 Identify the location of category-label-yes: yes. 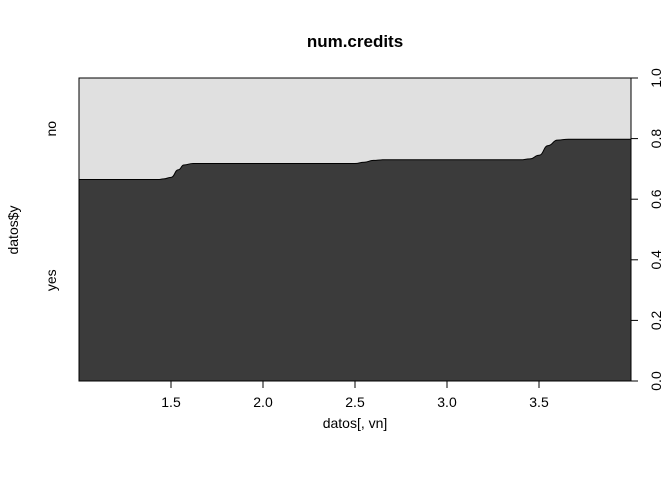
(51, 280).